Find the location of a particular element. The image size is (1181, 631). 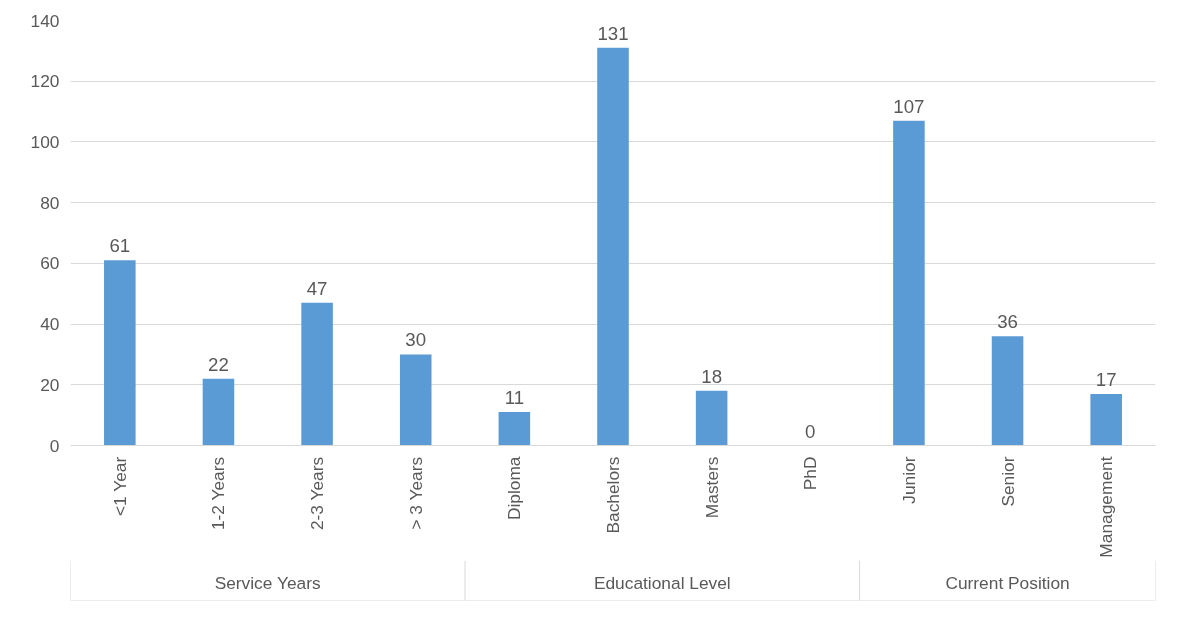

y-tick-label: 60 is located at coordinates (50, 263).